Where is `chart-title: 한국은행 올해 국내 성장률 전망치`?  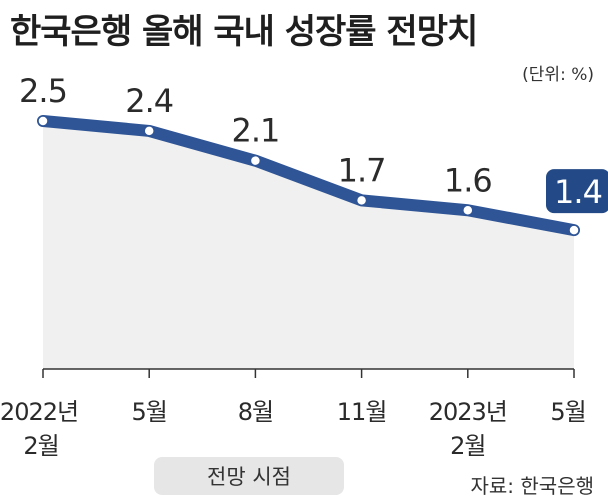 chart-title: 한국은행 올해 국내 성장률 전망치 is located at coordinates (244, 32).